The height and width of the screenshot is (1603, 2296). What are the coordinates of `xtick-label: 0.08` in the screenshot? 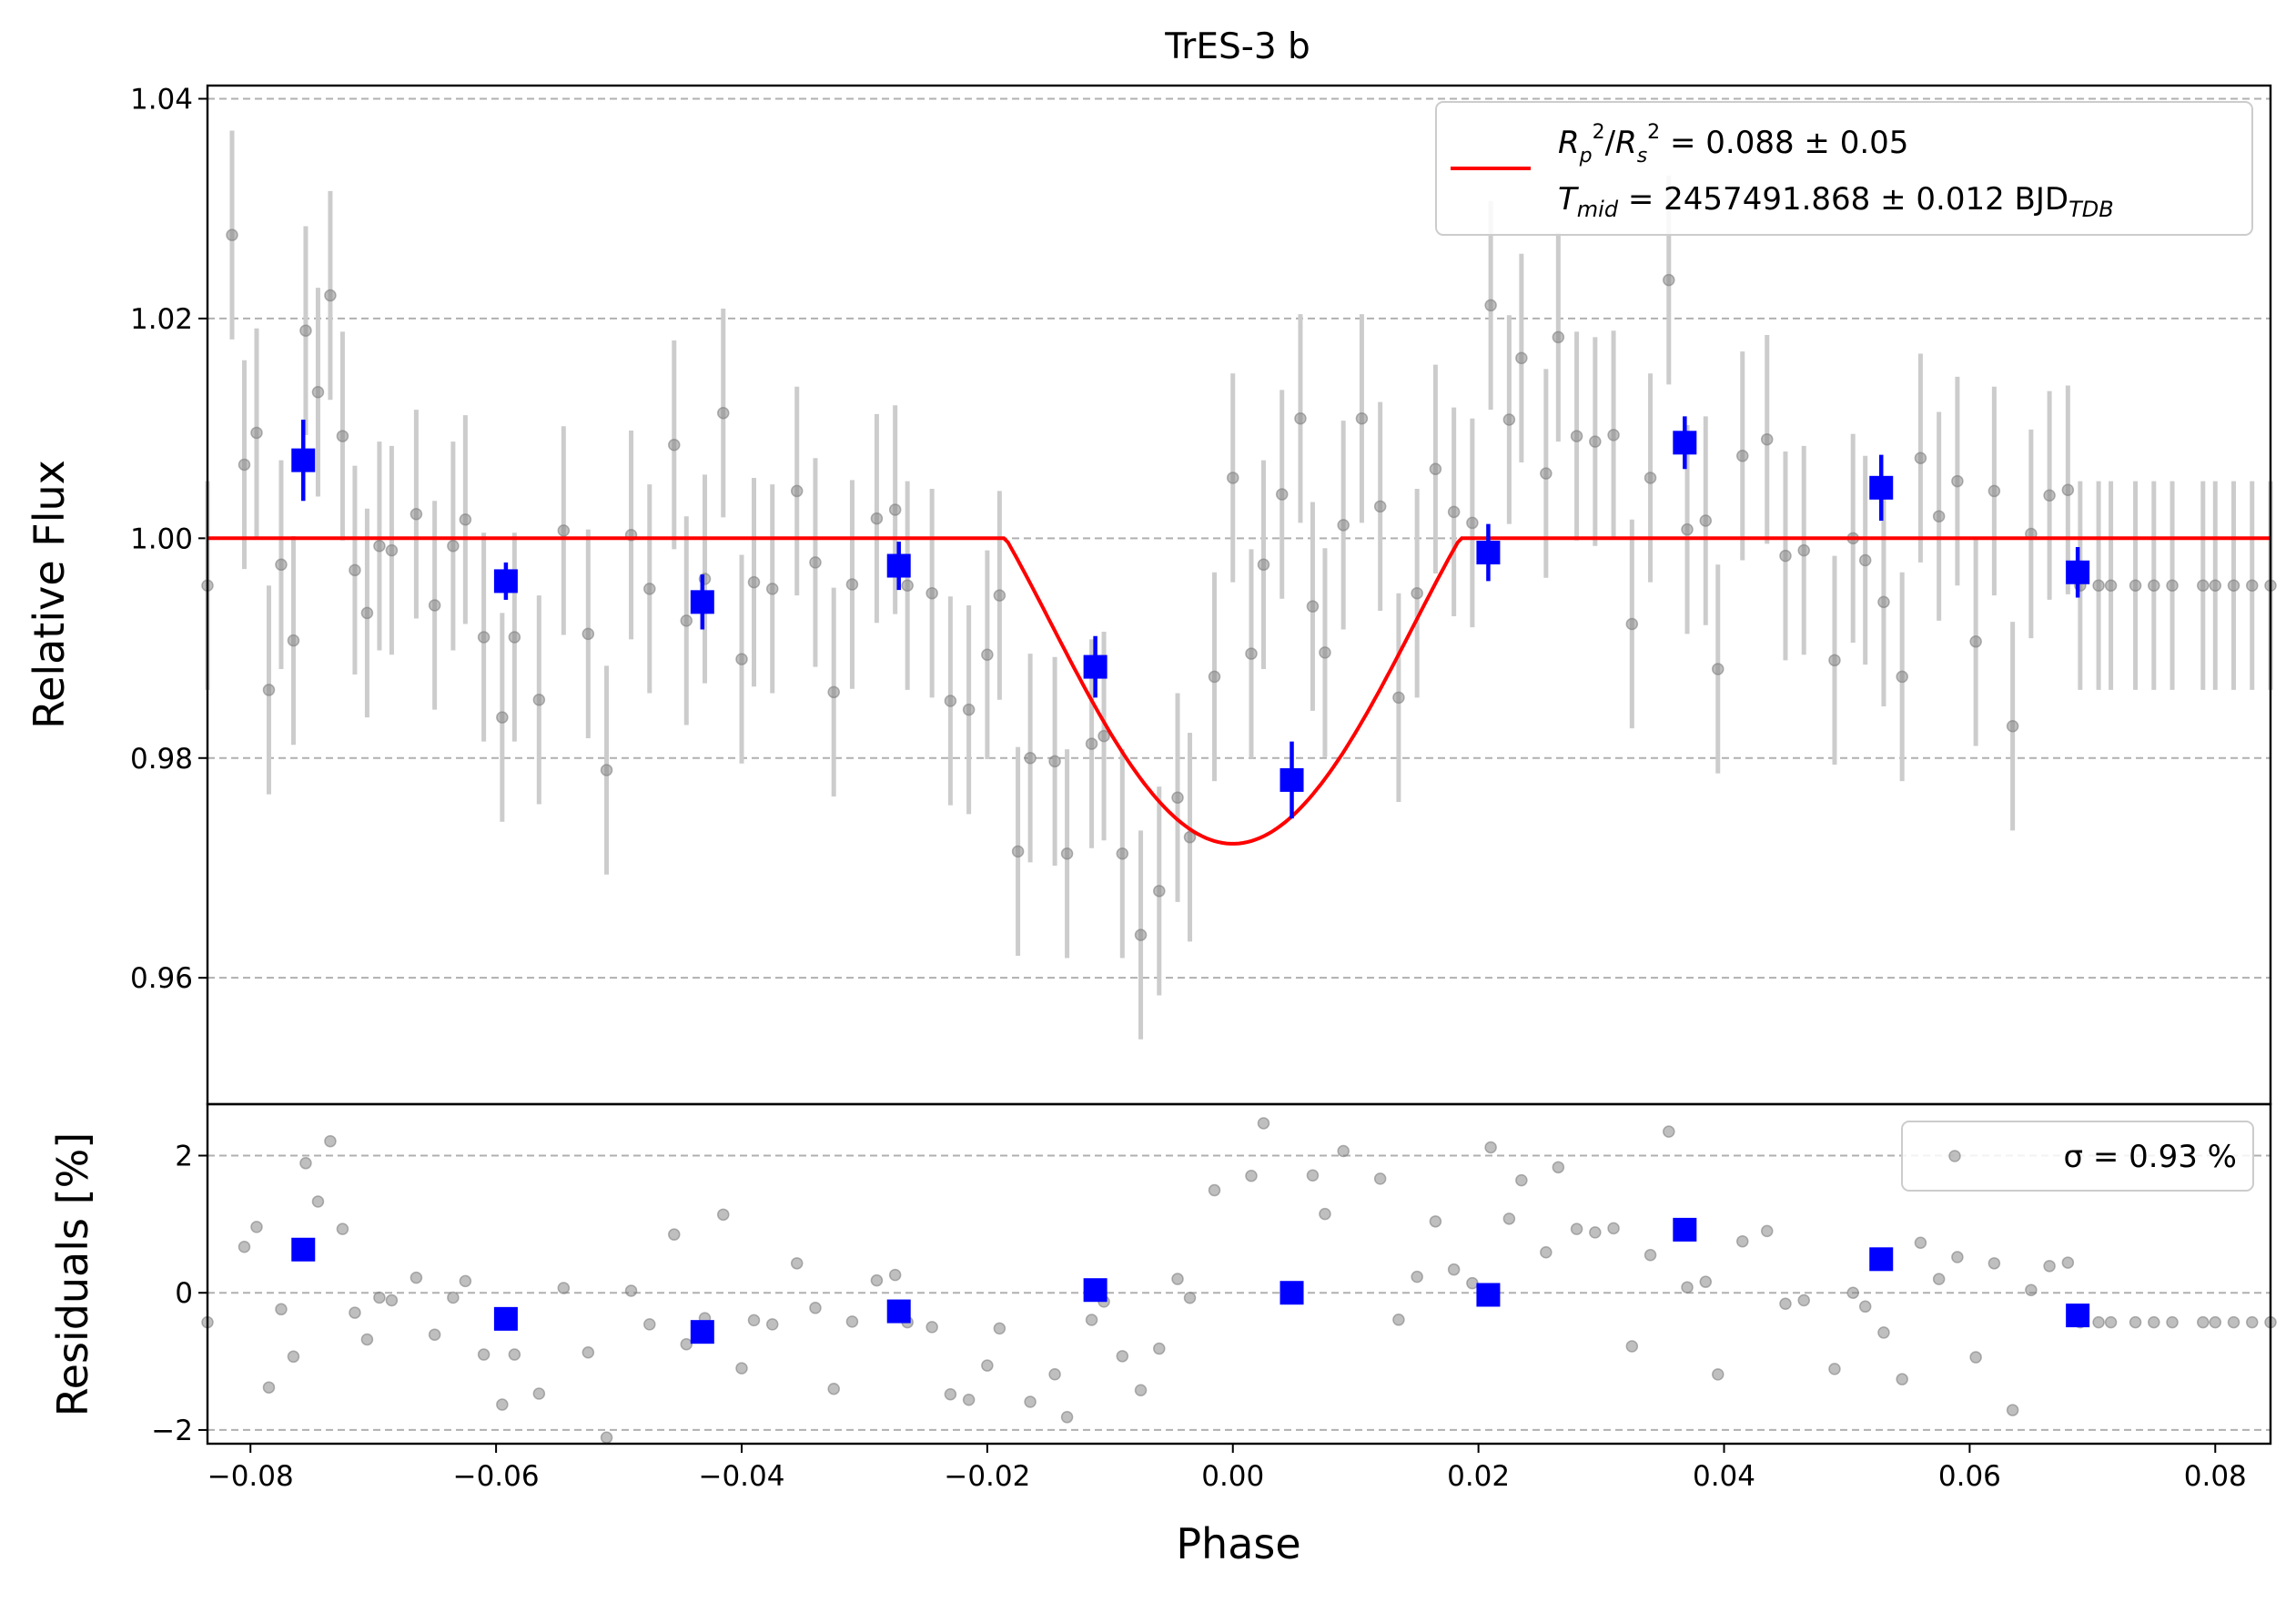 It's located at (2215, 1476).